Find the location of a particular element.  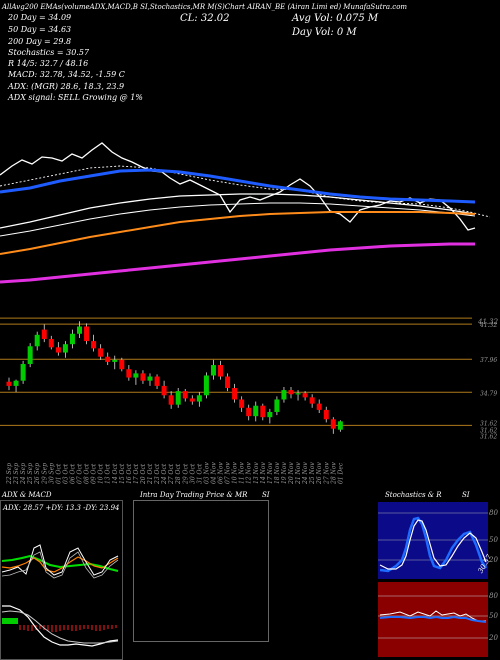

date-tick-label: 18 Nov is located at coordinates (277, 473).